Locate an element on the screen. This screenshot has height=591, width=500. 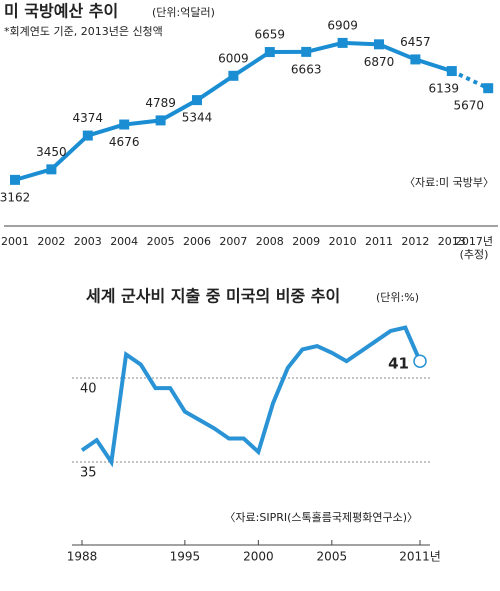
x-tick-label: 2006 is located at coordinates (197, 241).